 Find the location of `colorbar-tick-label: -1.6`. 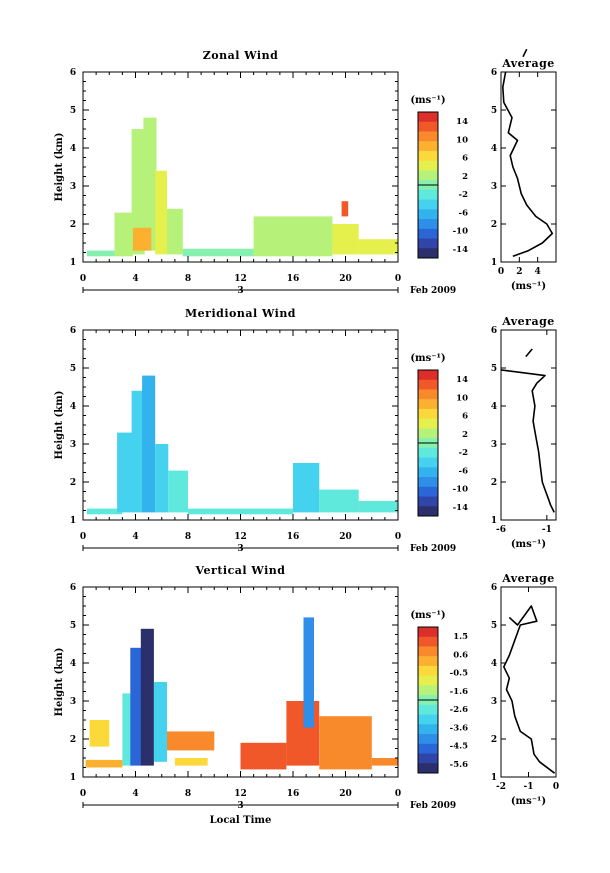

colorbar-tick-label: -1.6 is located at coordinates (459, 692).